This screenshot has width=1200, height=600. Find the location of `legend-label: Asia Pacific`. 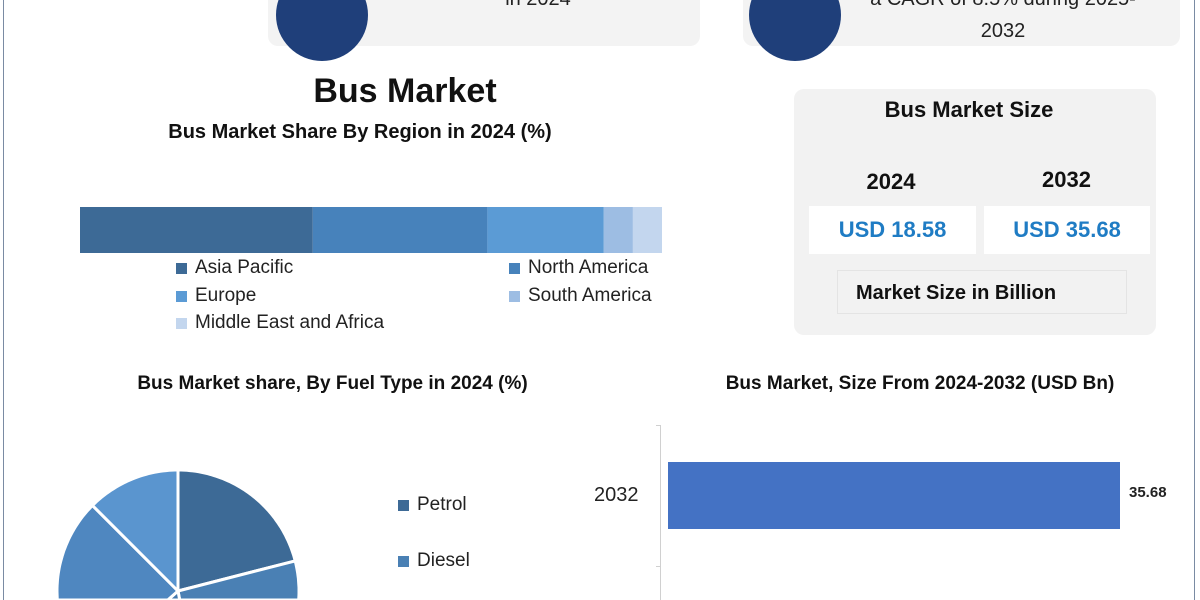

legend-label: Asia Pacific is located at coordinates (244, 267).